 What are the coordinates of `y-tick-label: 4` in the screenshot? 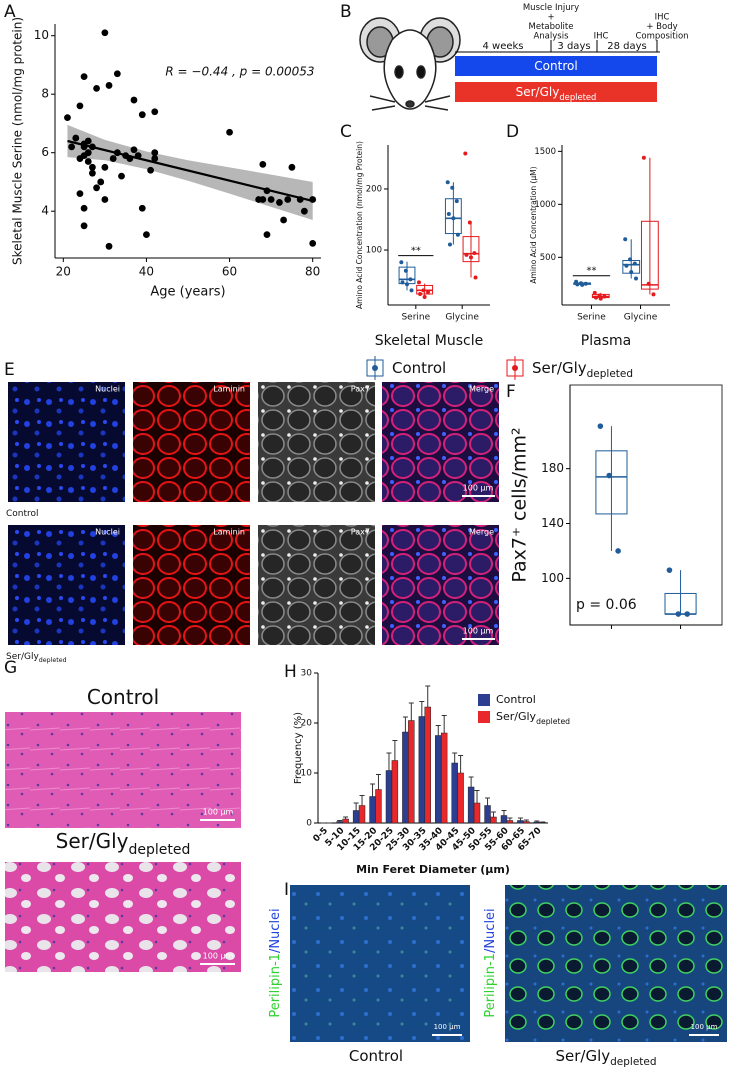 It's located at (45, 211).